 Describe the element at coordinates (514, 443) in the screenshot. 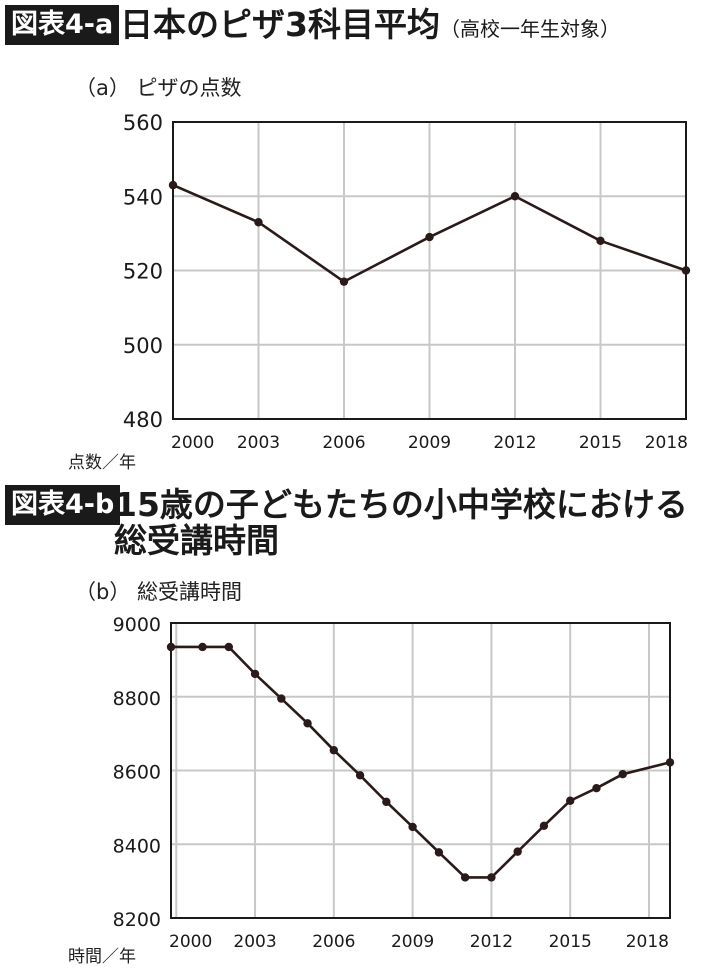

I see `chart-a-xtick-label: 2012` at that location.